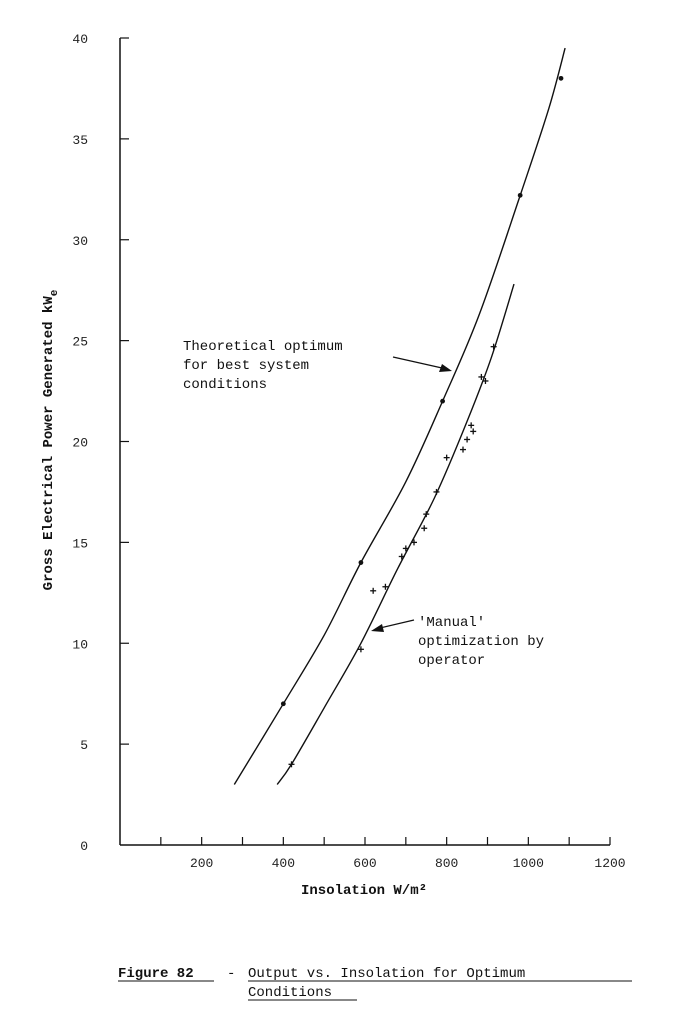  I want to click on x-tick-label: 600, so click(364, 863).